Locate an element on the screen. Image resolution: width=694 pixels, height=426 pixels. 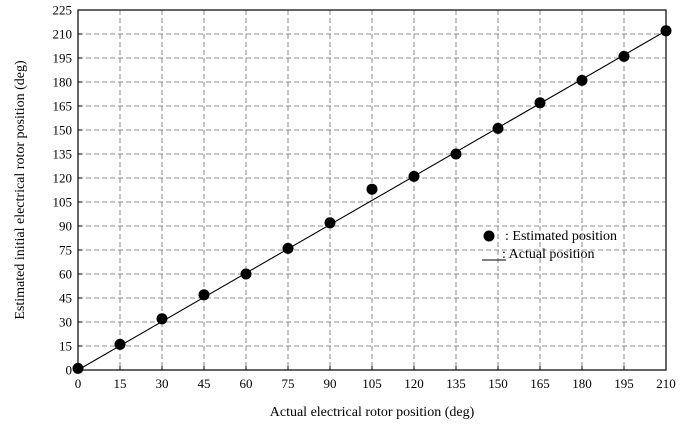
y-tick-label: 15 is located at coordinates (65, 346).